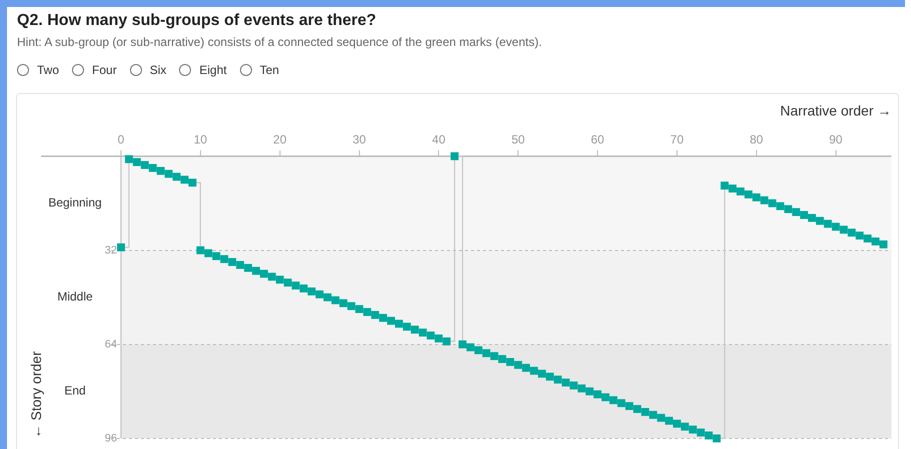  Describe the element at coordinates (110, 344) in the screenshot. I see `y-tick-label: 64` at that location.